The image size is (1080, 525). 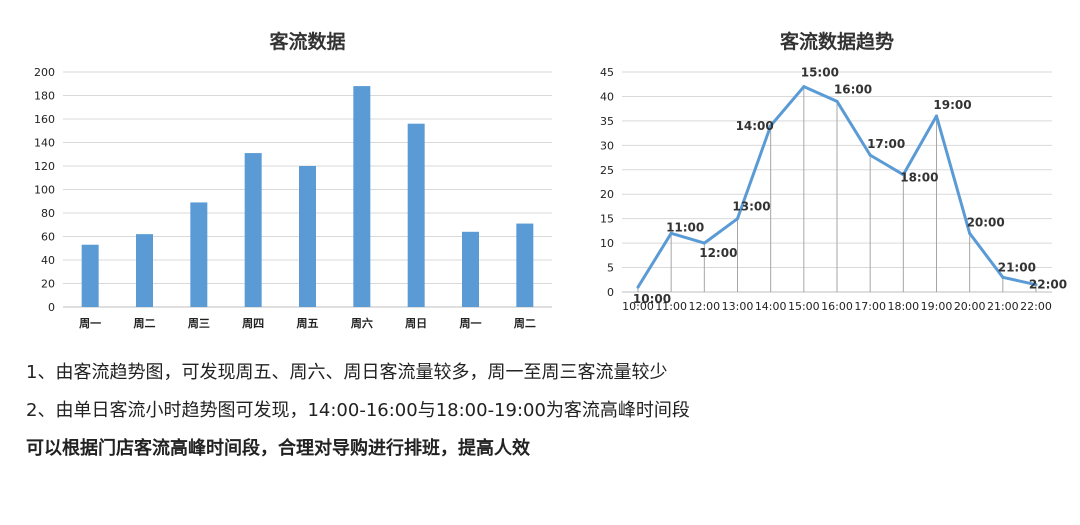 What do you see at coordinates (671, 306) in the screenshot?
I see `line-x-tick-label: 11:00` at bounding box center [671, 306].